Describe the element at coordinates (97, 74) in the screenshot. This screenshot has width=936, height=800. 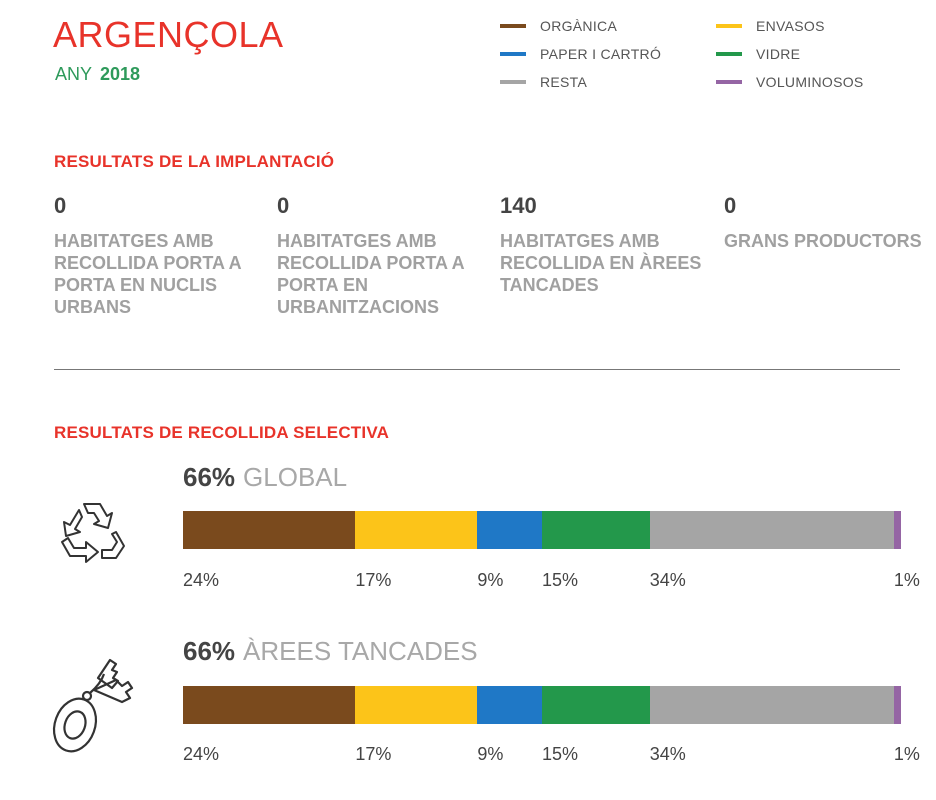
I see `year-row: ANY 2018` at that location.